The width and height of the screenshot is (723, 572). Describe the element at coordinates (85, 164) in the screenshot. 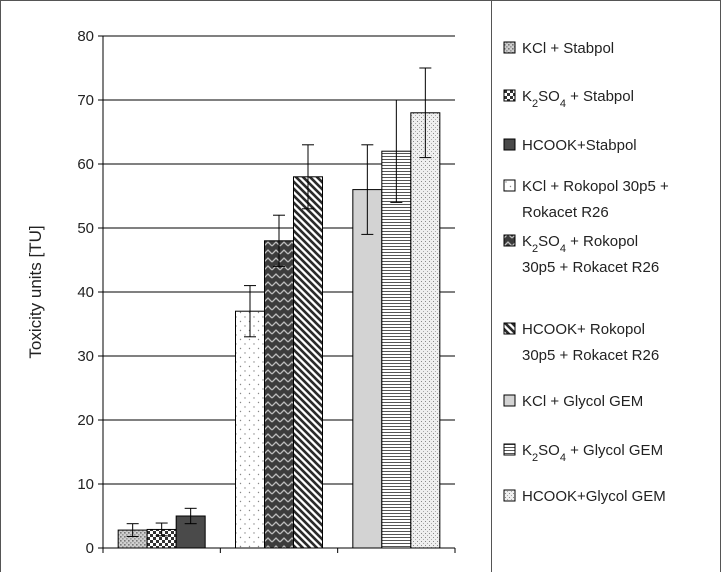

I see `y-tick-label: 60` at that location.